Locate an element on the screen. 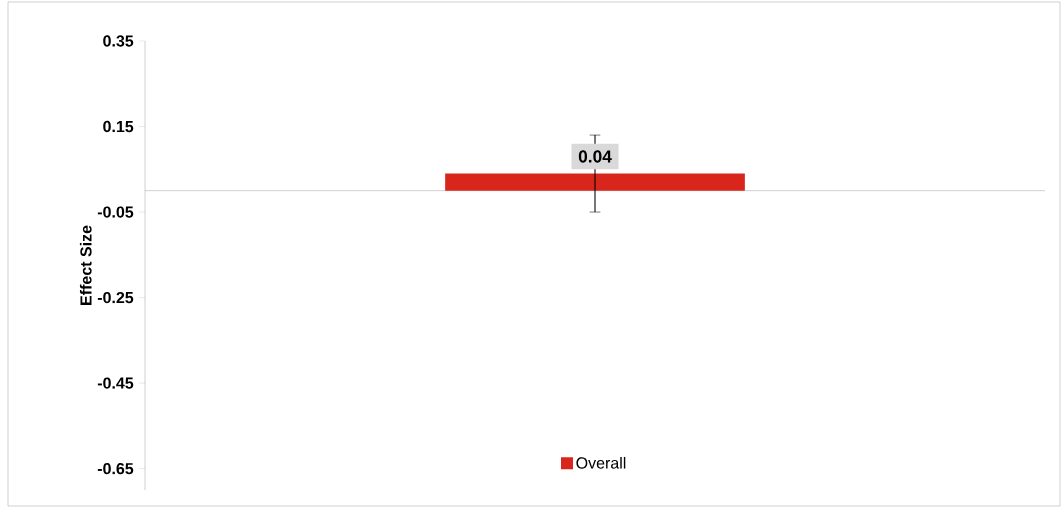 This screenshot has height=508, width=1064. y-tick-label: -0.05 is located at coordinates (115, 212).